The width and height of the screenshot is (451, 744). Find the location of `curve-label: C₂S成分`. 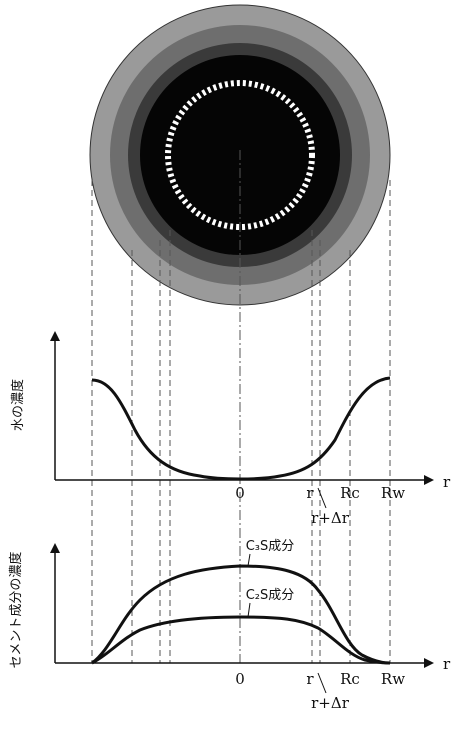

curve-label: C₂S成分 is located at coordinates (270, 595).